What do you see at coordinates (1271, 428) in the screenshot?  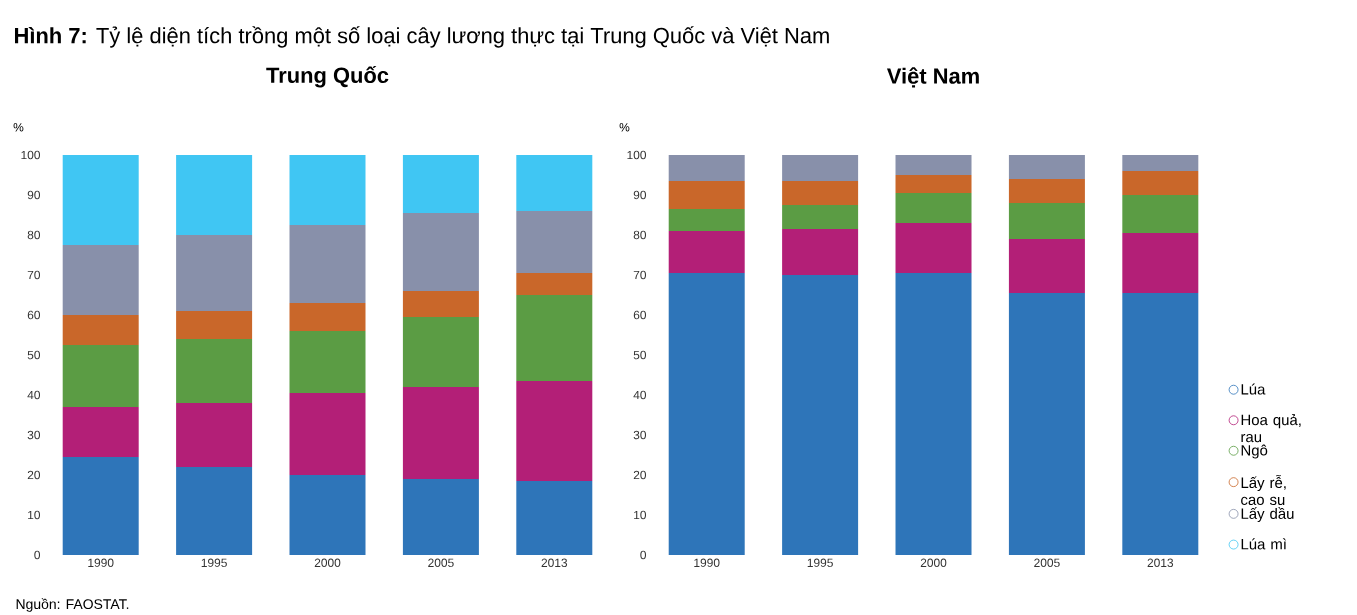 I see `legend-label: Hoa quả, rau` at bounding box center [1271, 428].